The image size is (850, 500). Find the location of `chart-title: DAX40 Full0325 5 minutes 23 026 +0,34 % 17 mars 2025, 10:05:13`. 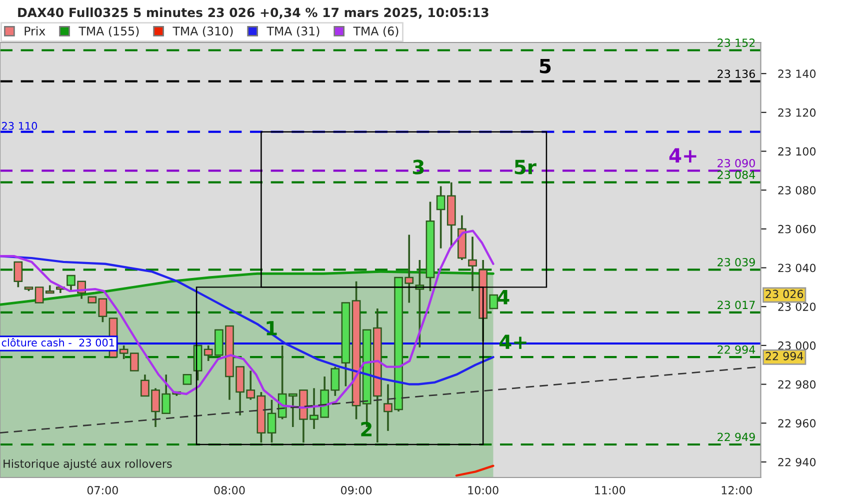

chart-title: DAX40 Full0325 5 minutes 23 026 +0,34 % 17 mars 2025, 10:05:13 is located at coordinates (253, 13).